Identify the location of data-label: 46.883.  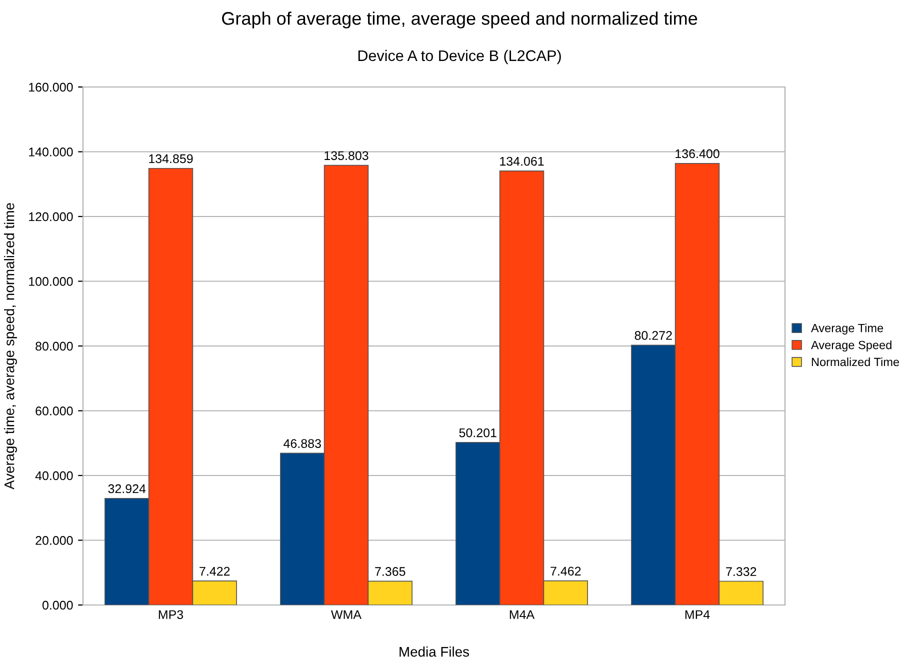
(302, 443).